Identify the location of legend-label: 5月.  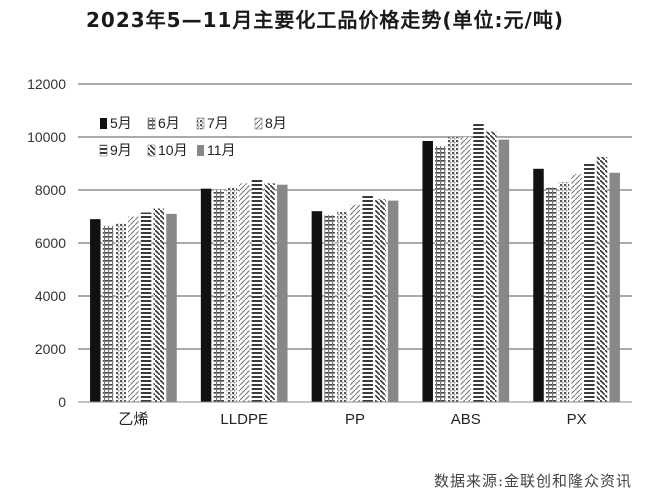
(121, 123).